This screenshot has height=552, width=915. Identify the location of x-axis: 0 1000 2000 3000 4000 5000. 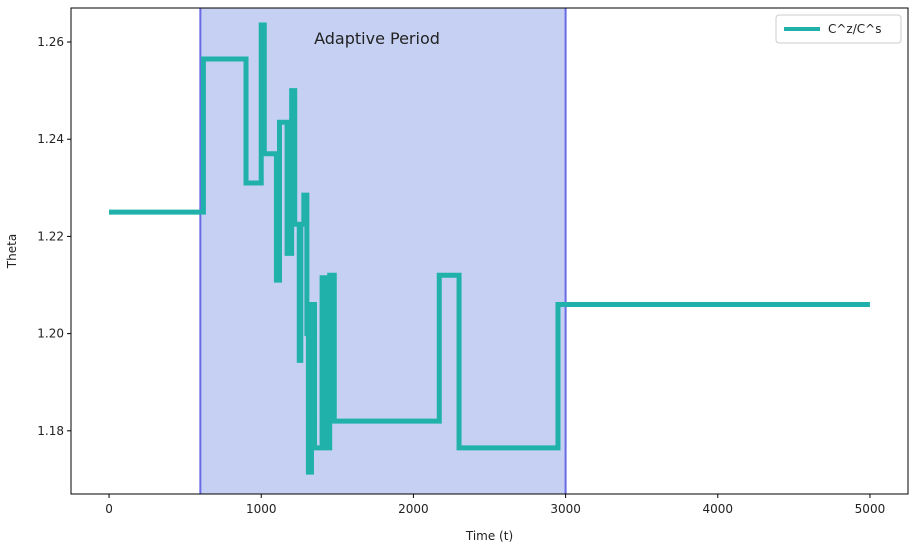
(495, 505).